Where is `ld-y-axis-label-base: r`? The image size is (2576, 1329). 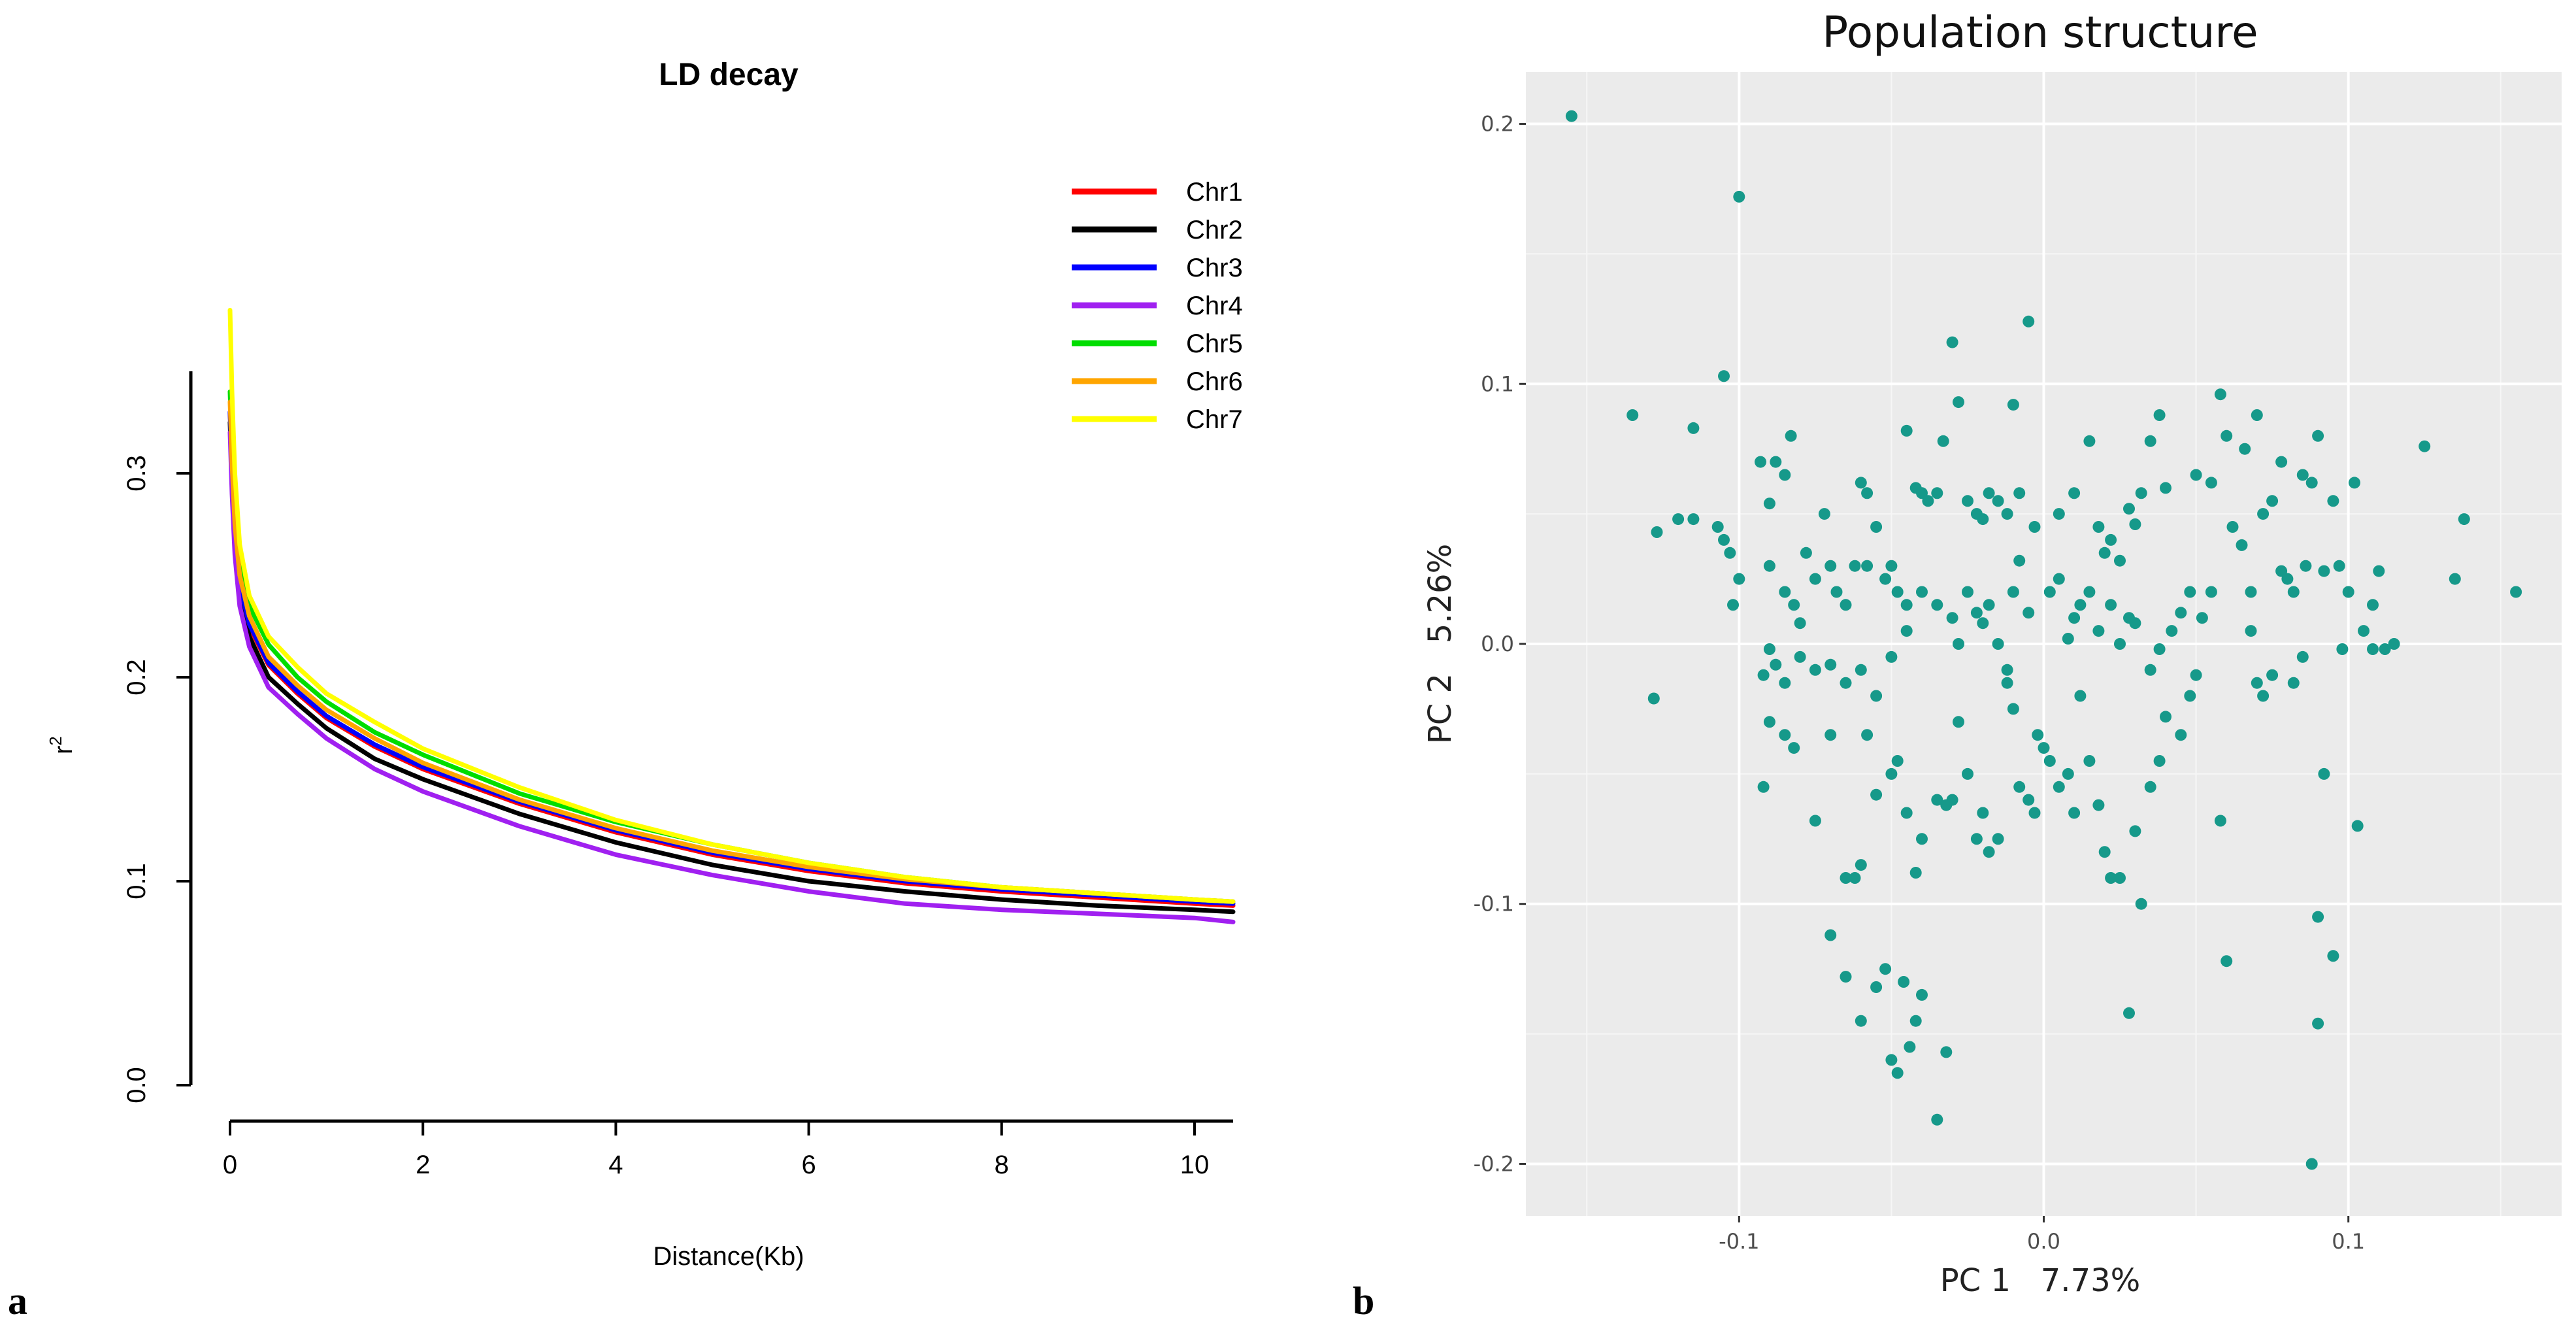
ld-y-axis-label-base: r is located at coordinates (63, 750).